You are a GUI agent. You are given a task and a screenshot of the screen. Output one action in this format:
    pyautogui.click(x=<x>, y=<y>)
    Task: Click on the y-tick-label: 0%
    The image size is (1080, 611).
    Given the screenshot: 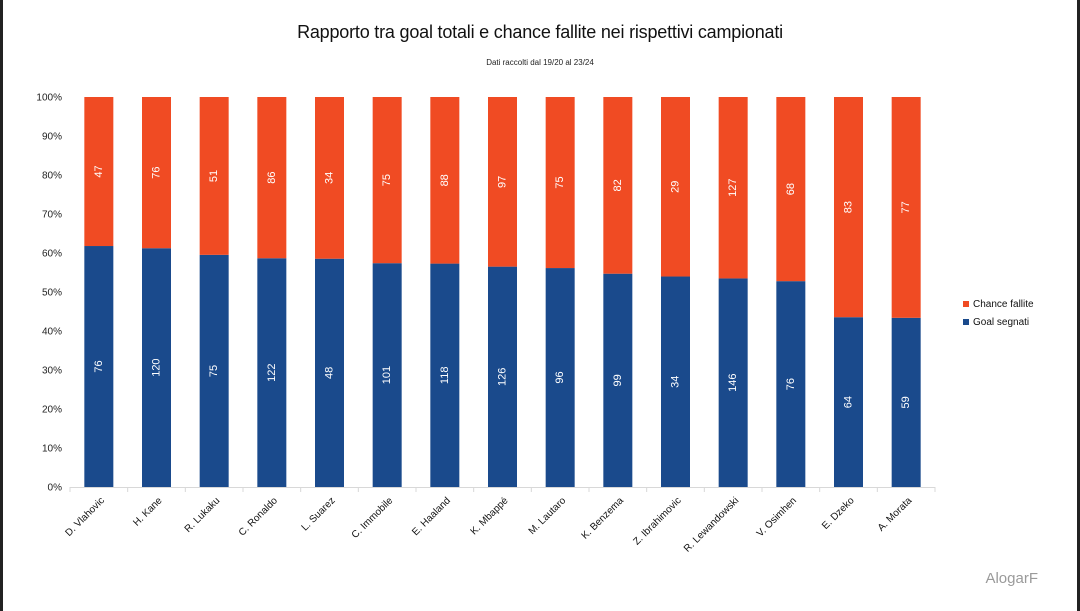 What is the action you would take?
    pyautogui.click(x=55, y=488)
    